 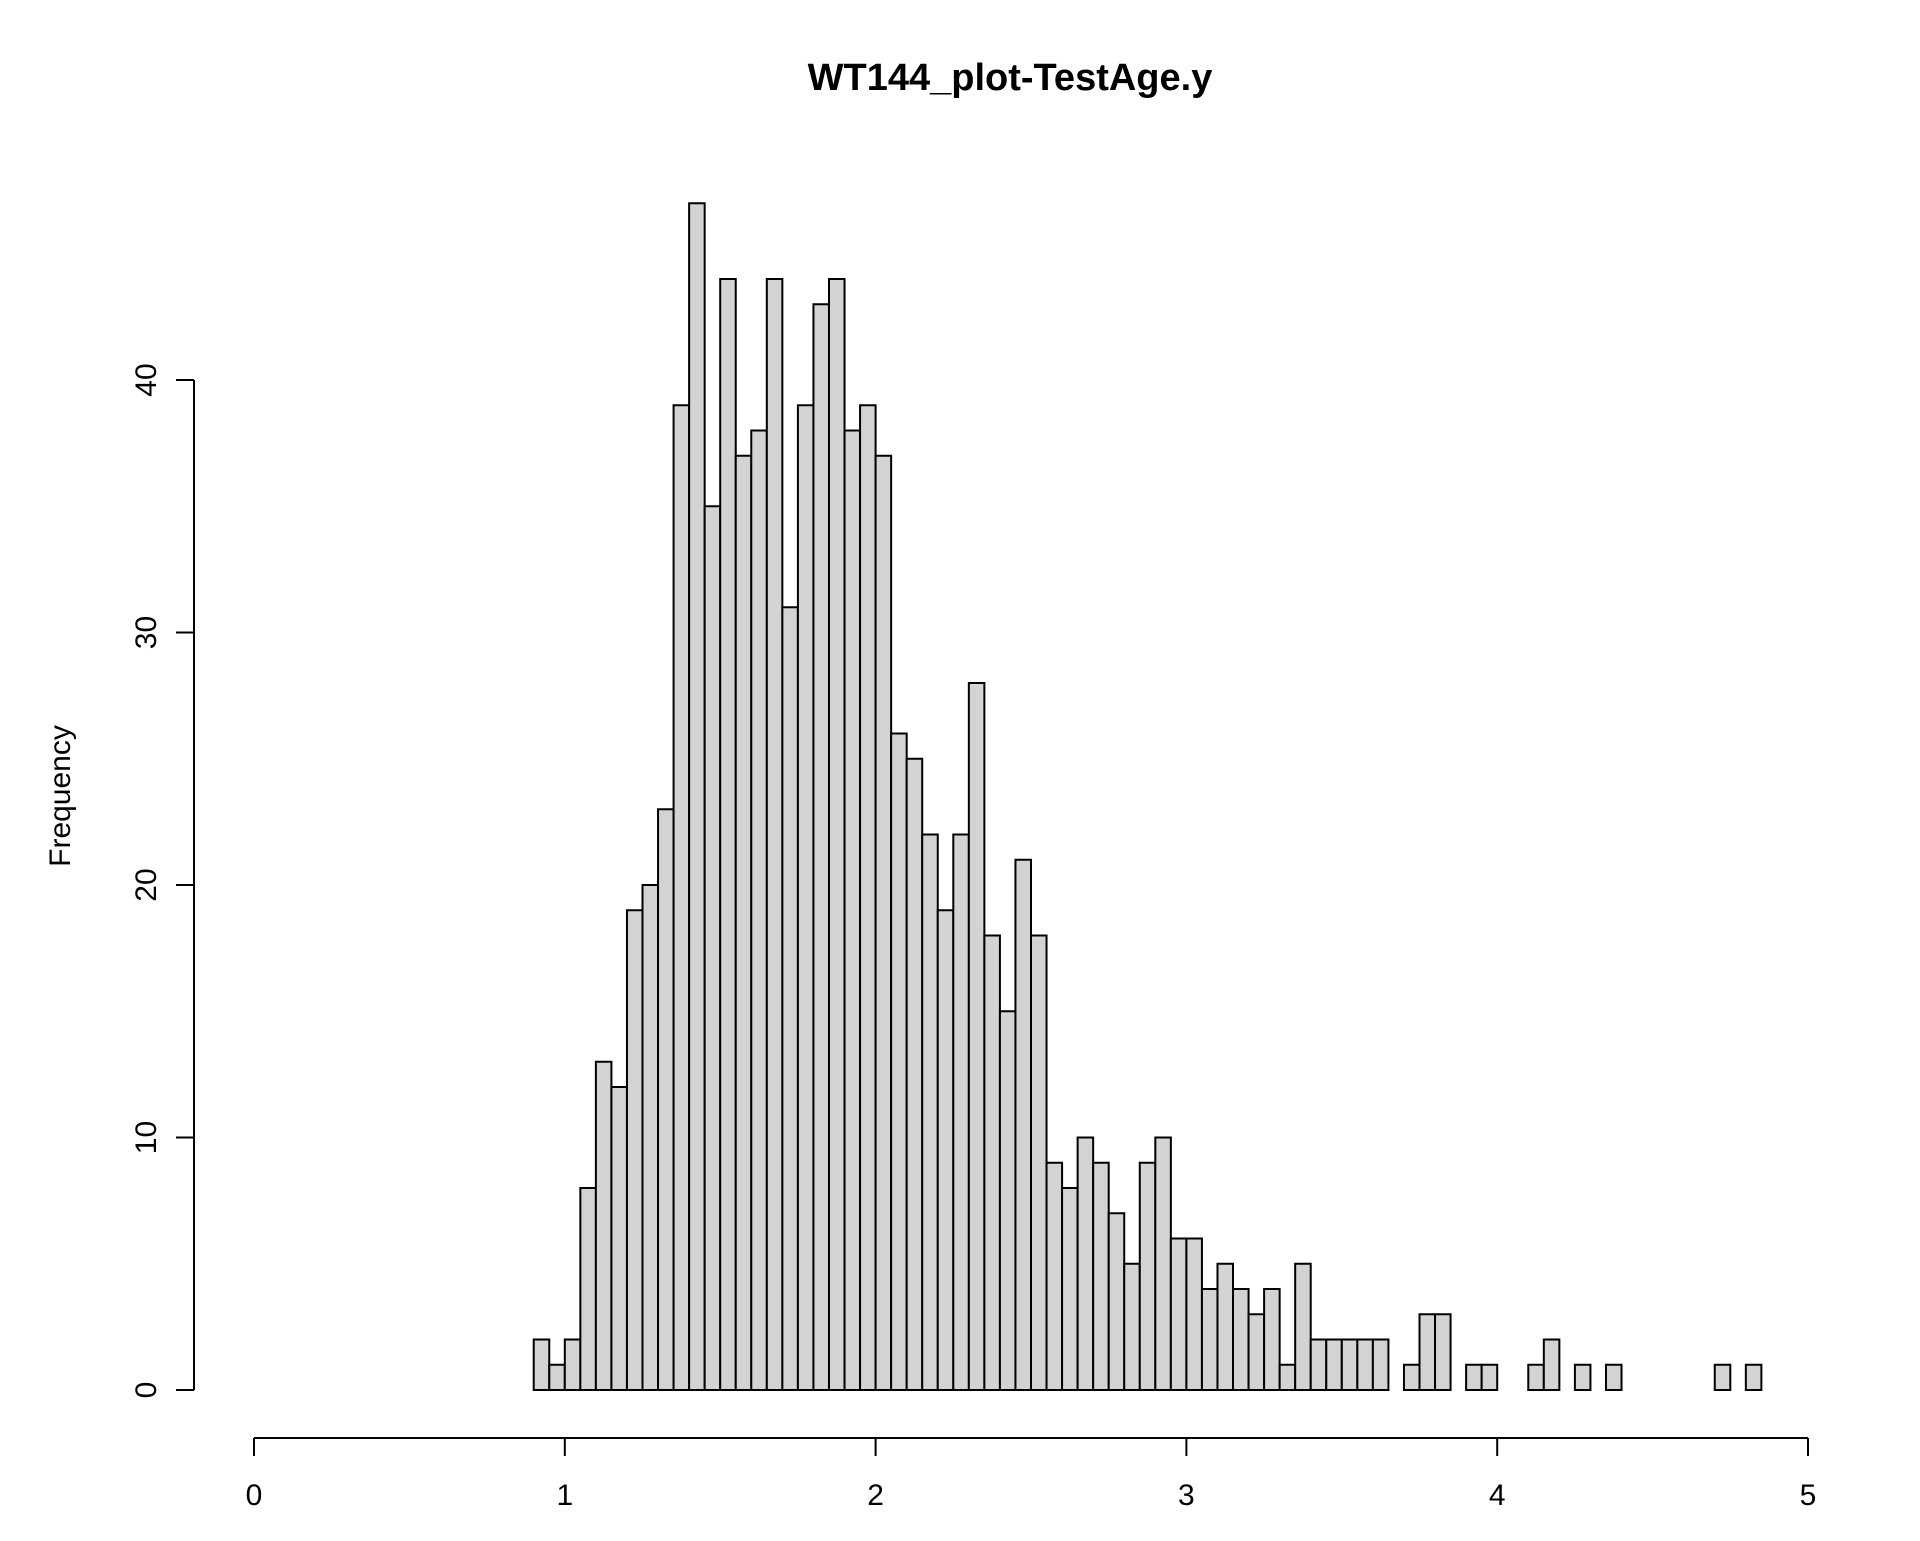 I want to click on y-axis: 0 10 20 30 40, so click(x=162, y=881).